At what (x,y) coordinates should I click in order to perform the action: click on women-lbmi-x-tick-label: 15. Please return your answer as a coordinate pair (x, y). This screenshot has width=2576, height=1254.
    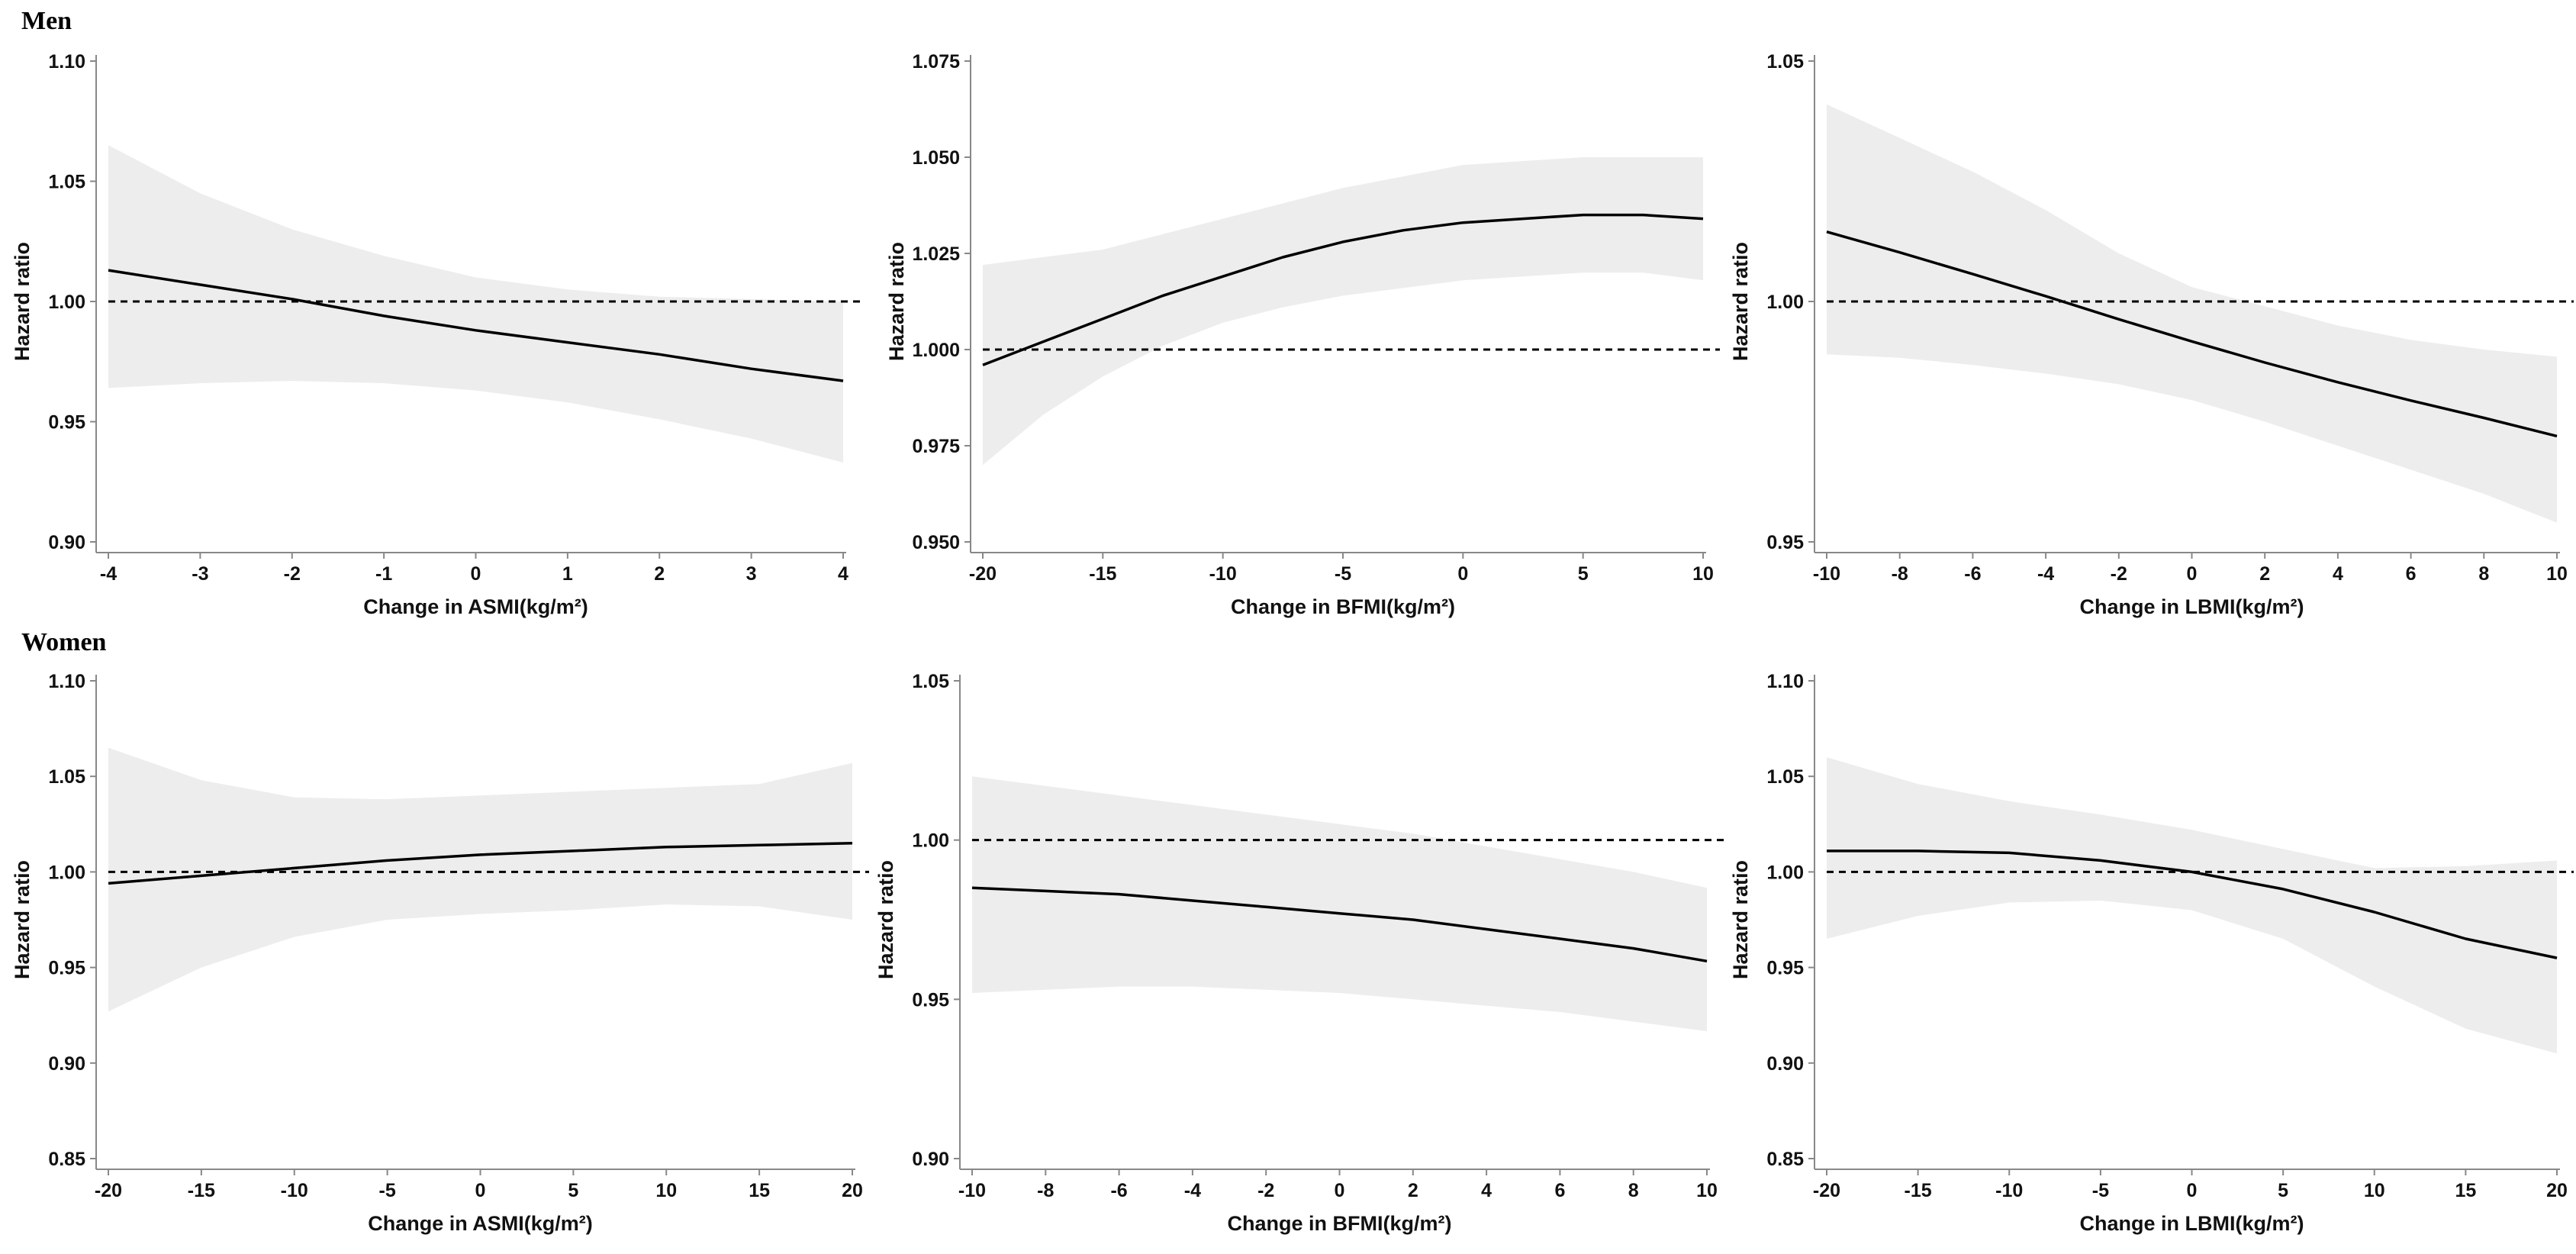
    Looking at the image, I should click on (2465, 1190).